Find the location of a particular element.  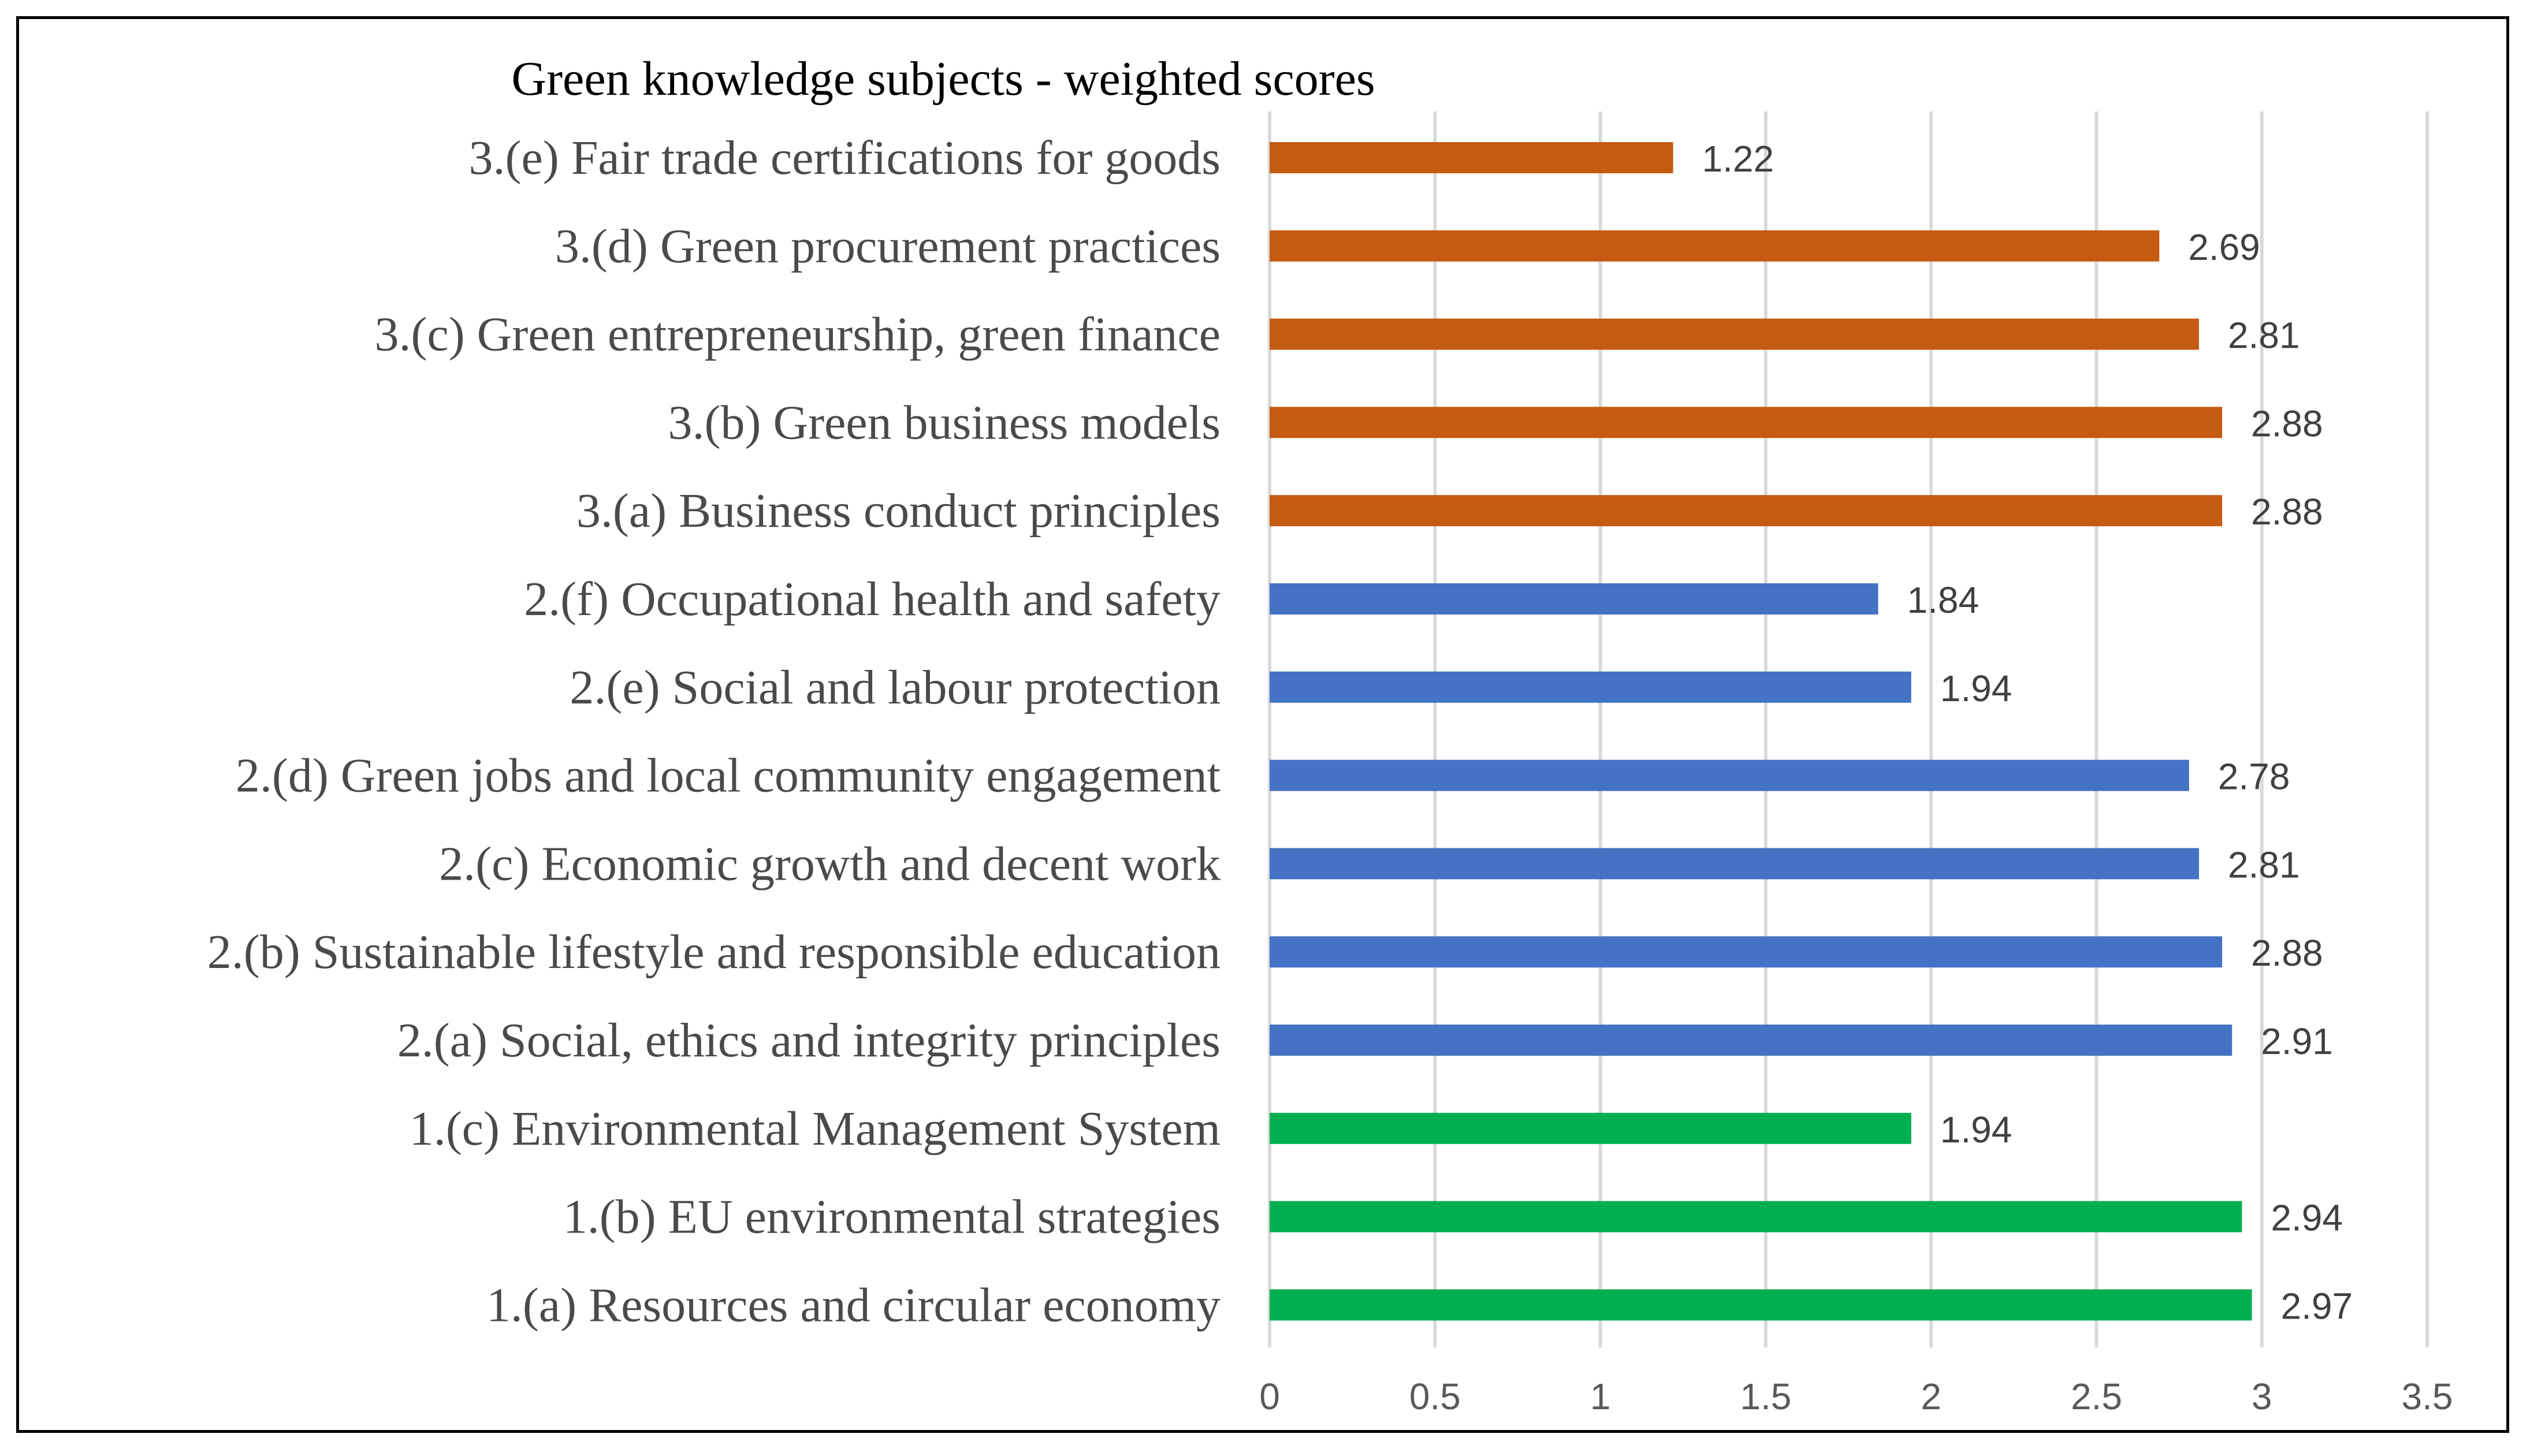

x-tick-label: 0.5 is located at coordinates (1435, 1396).